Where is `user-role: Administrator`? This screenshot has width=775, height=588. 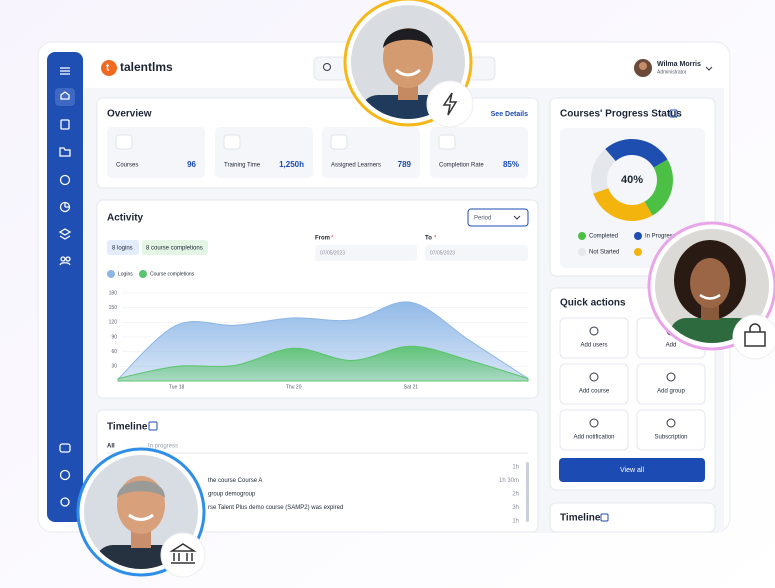 user-role: Administrator is located at coordinates (672, 72).